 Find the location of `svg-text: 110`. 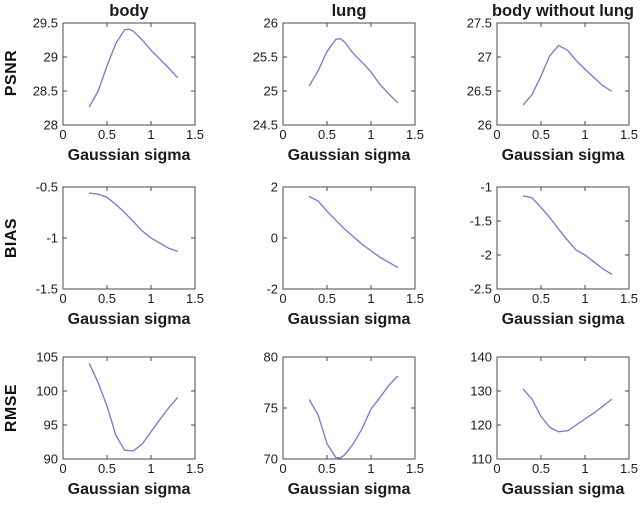

svg-text: 110 is located at coordinates (481, 459).